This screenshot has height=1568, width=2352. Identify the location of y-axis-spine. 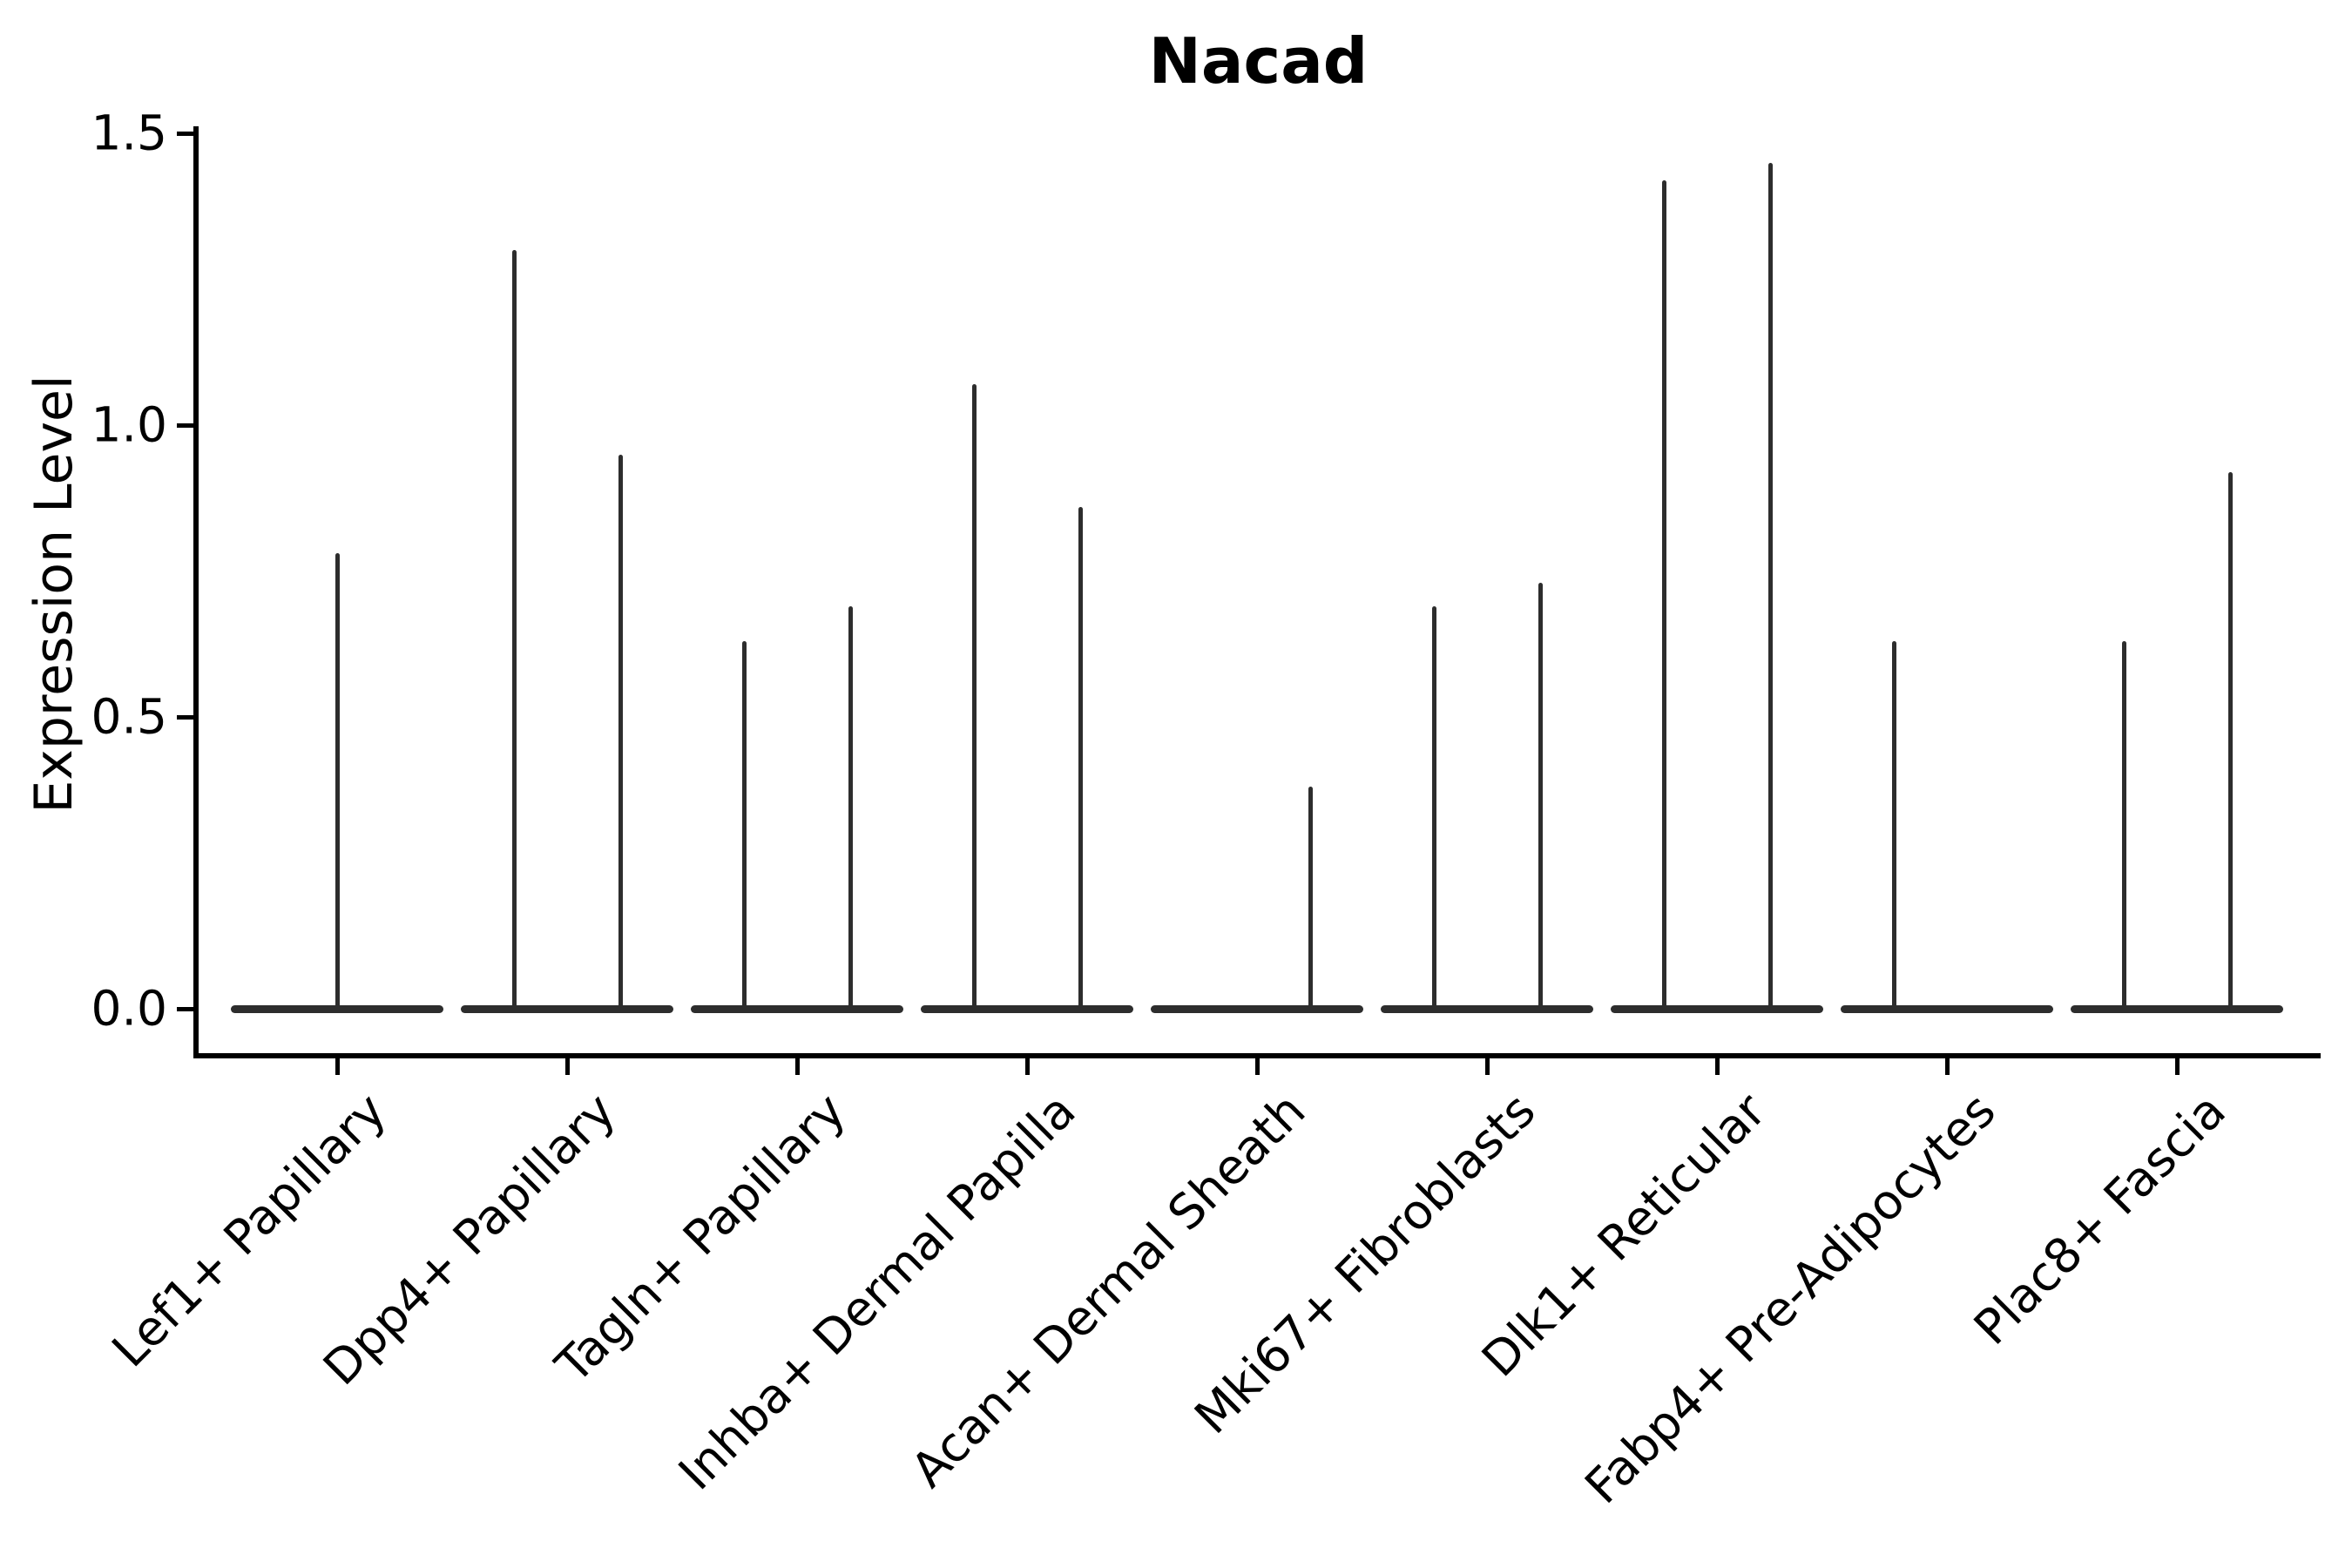
(196, 592).